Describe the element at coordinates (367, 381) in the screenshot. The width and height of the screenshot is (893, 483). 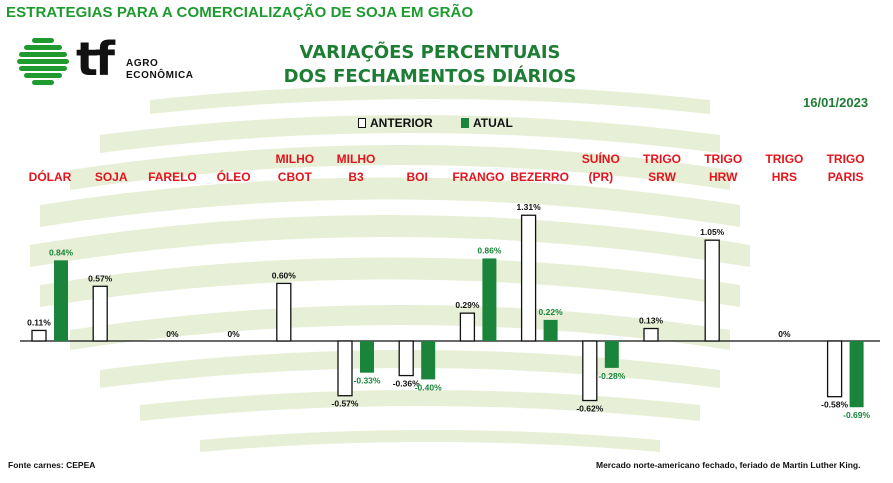
I see `data-label: -0.33%` at that location.